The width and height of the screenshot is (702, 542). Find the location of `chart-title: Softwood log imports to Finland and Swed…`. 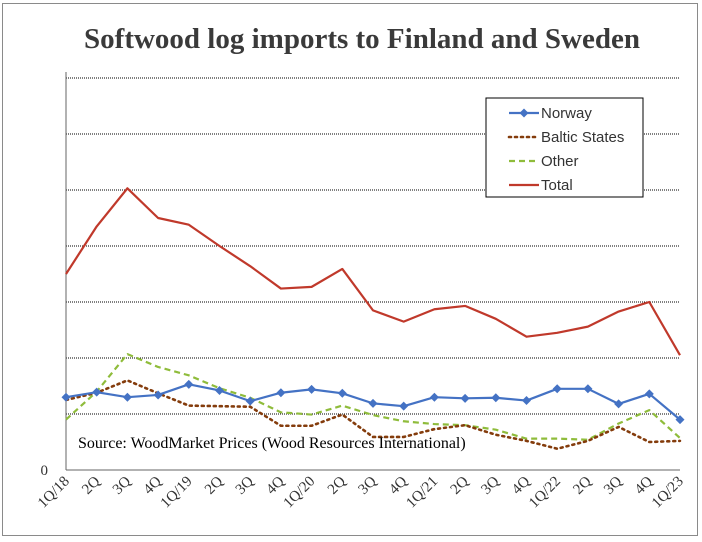

chart-title: Softwood log imports to Finland and Swed… is located at coordinates (362, 39).